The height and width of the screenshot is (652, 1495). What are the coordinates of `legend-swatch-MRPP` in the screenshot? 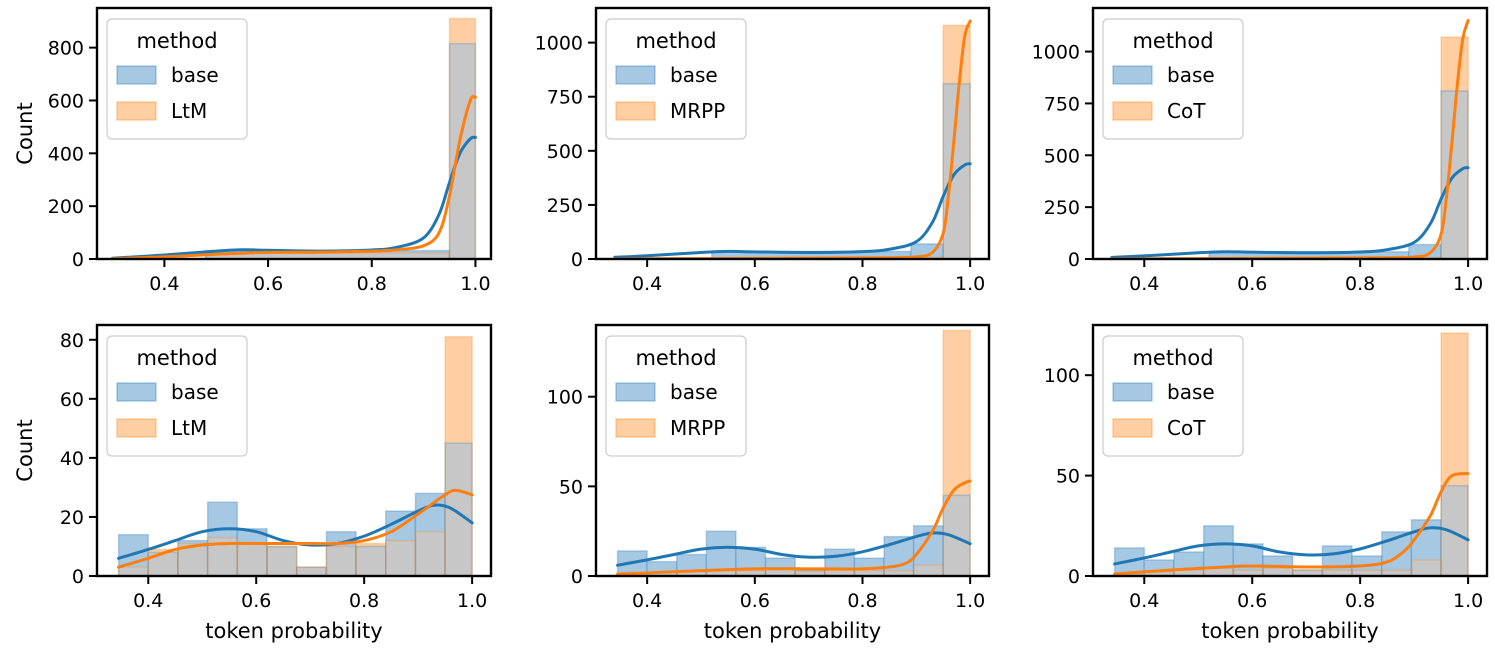 It's located at (635, 111).